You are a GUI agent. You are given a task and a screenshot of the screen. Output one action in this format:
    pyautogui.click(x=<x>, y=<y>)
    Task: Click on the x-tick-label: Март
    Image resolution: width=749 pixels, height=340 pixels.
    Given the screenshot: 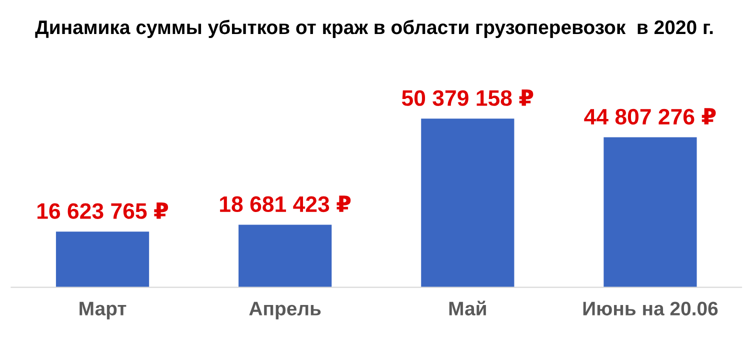 What is the action you would take?
    pyautogui.click(x=103, y=311)
    